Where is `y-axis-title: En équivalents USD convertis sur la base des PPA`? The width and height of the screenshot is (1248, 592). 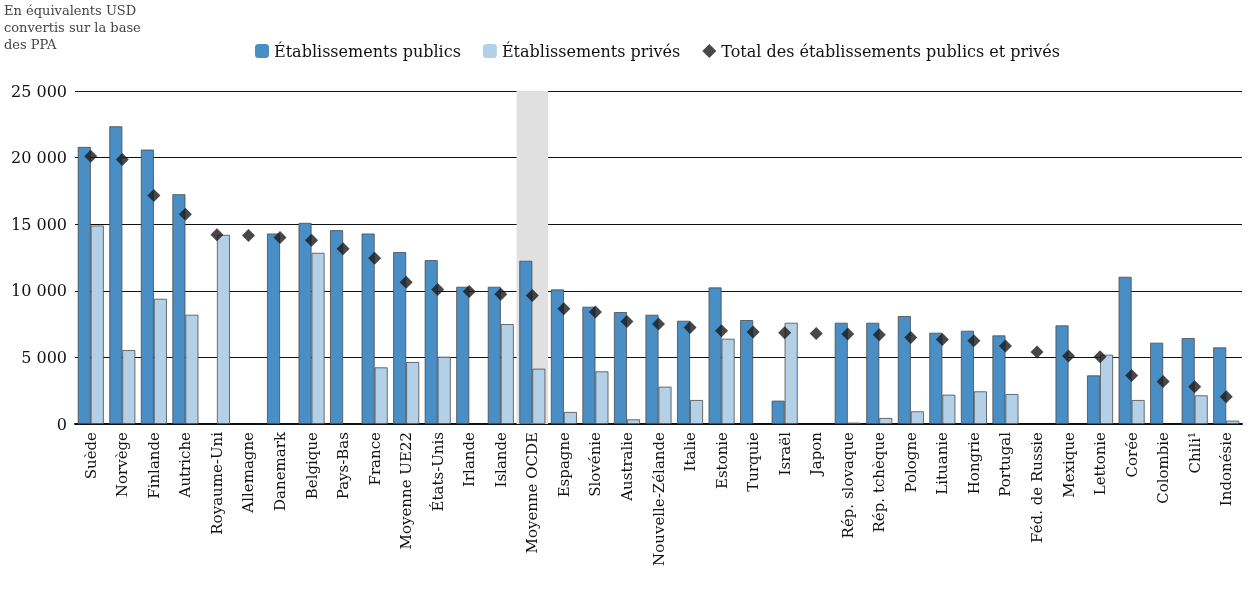 y-axis-title: En équivalents USD convertis sur la base des PPA is located at coordinates (74, 27).